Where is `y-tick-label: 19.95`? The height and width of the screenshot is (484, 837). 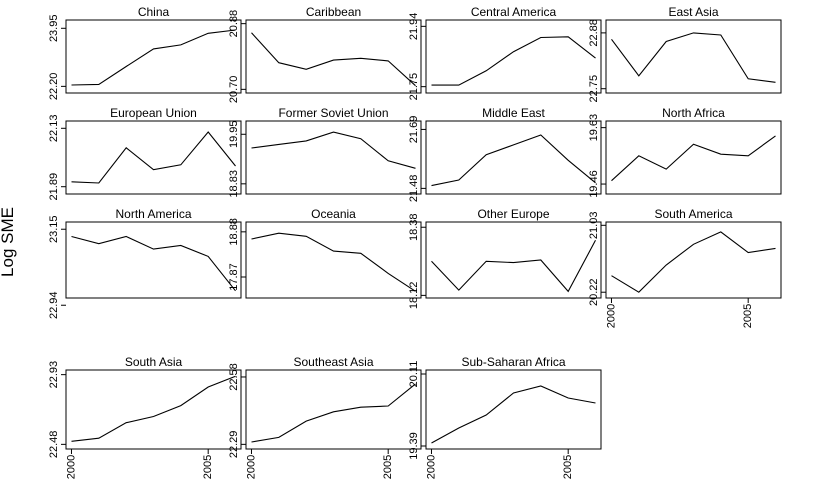 y-tick-label: 19.95 is located at coordinates (234, 135).